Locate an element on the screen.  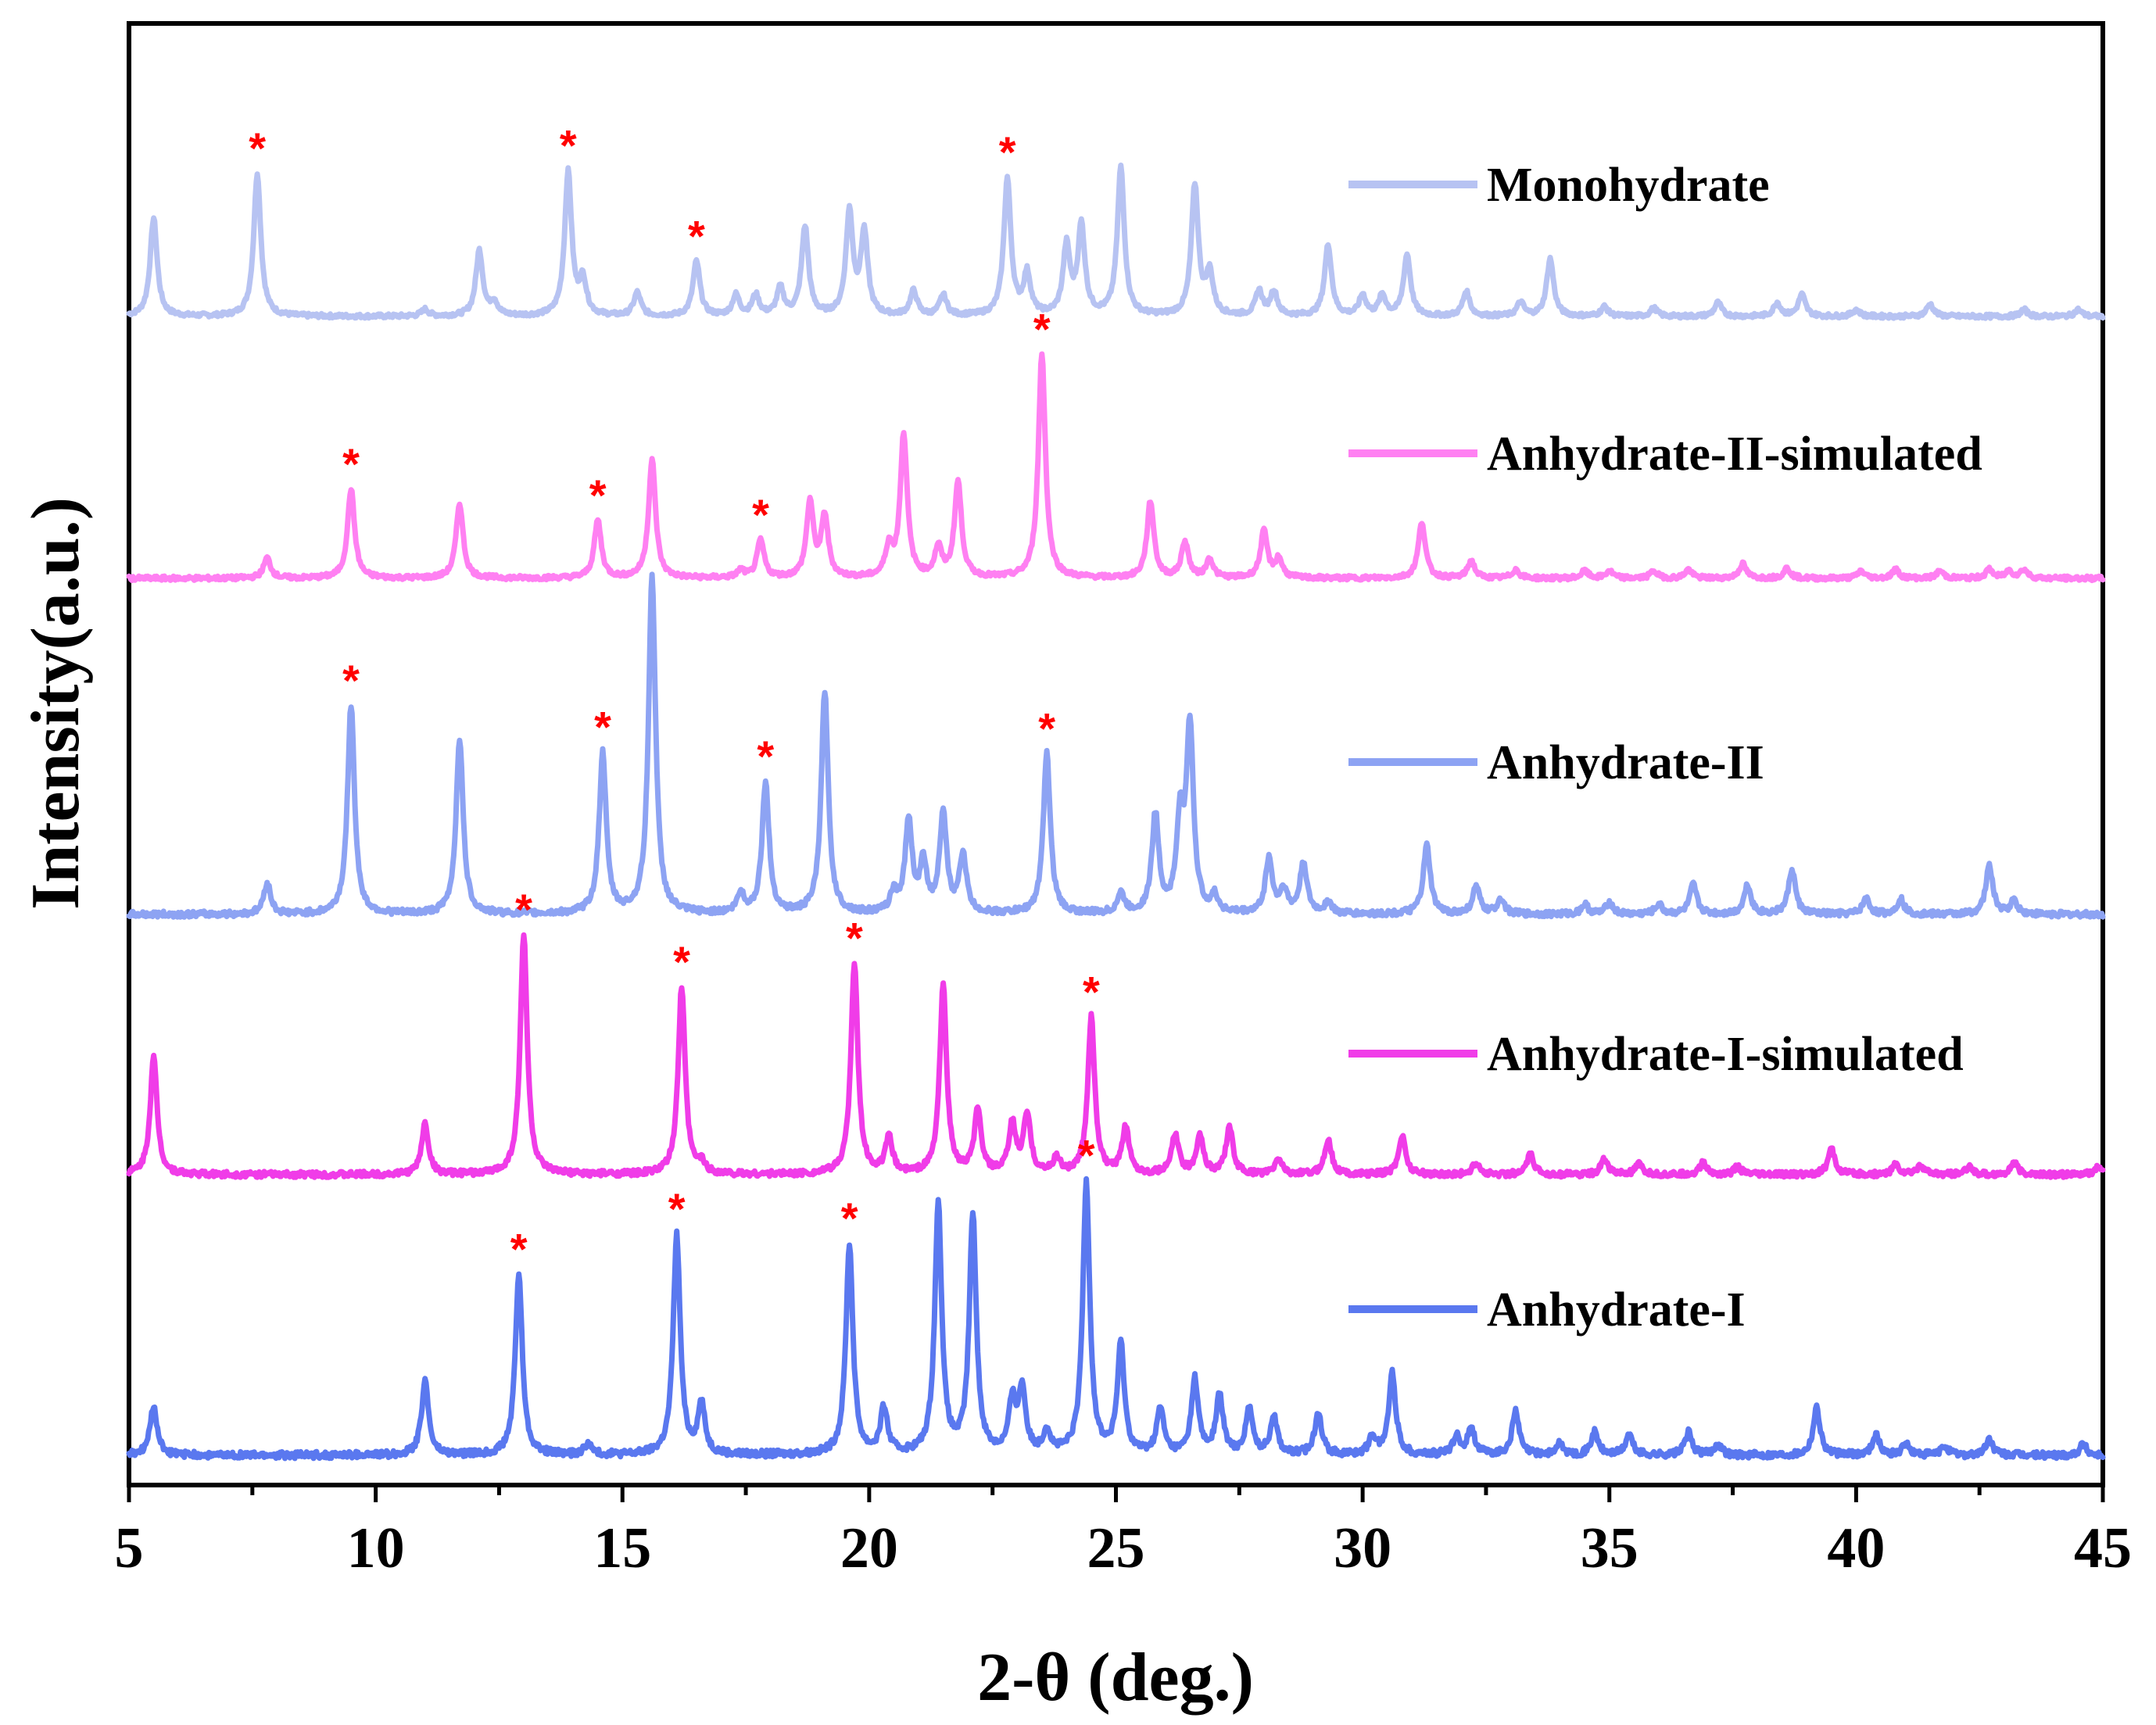
x-axis-ticks: 5 10 15 20 25 30 35 40 45 is located at coordinates (1123, 1532).